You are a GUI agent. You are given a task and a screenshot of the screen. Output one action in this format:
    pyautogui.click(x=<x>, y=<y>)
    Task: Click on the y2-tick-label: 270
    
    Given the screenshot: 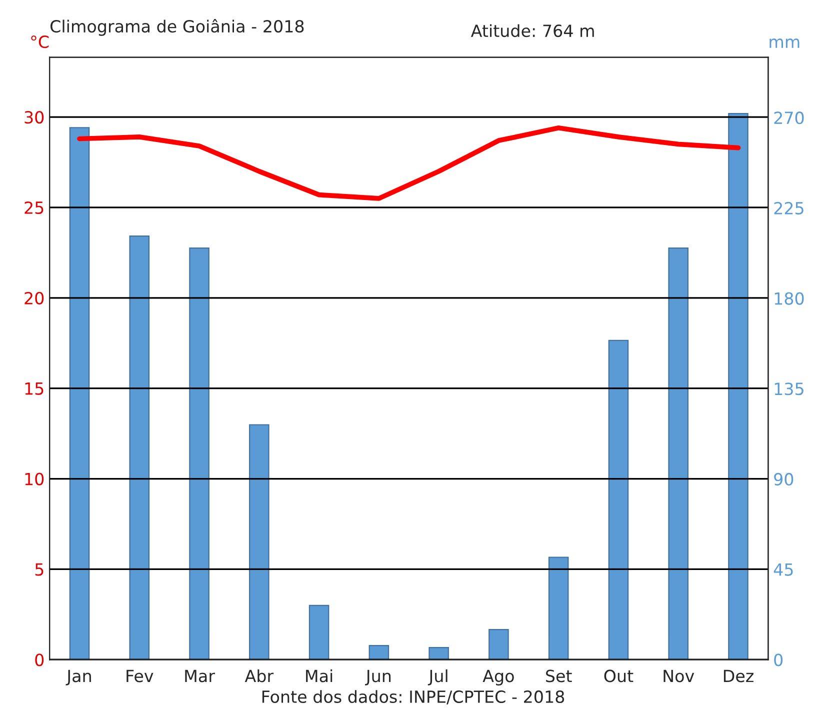 What is the action you would take?
    pyautogui.click(x=789, y=118)
    